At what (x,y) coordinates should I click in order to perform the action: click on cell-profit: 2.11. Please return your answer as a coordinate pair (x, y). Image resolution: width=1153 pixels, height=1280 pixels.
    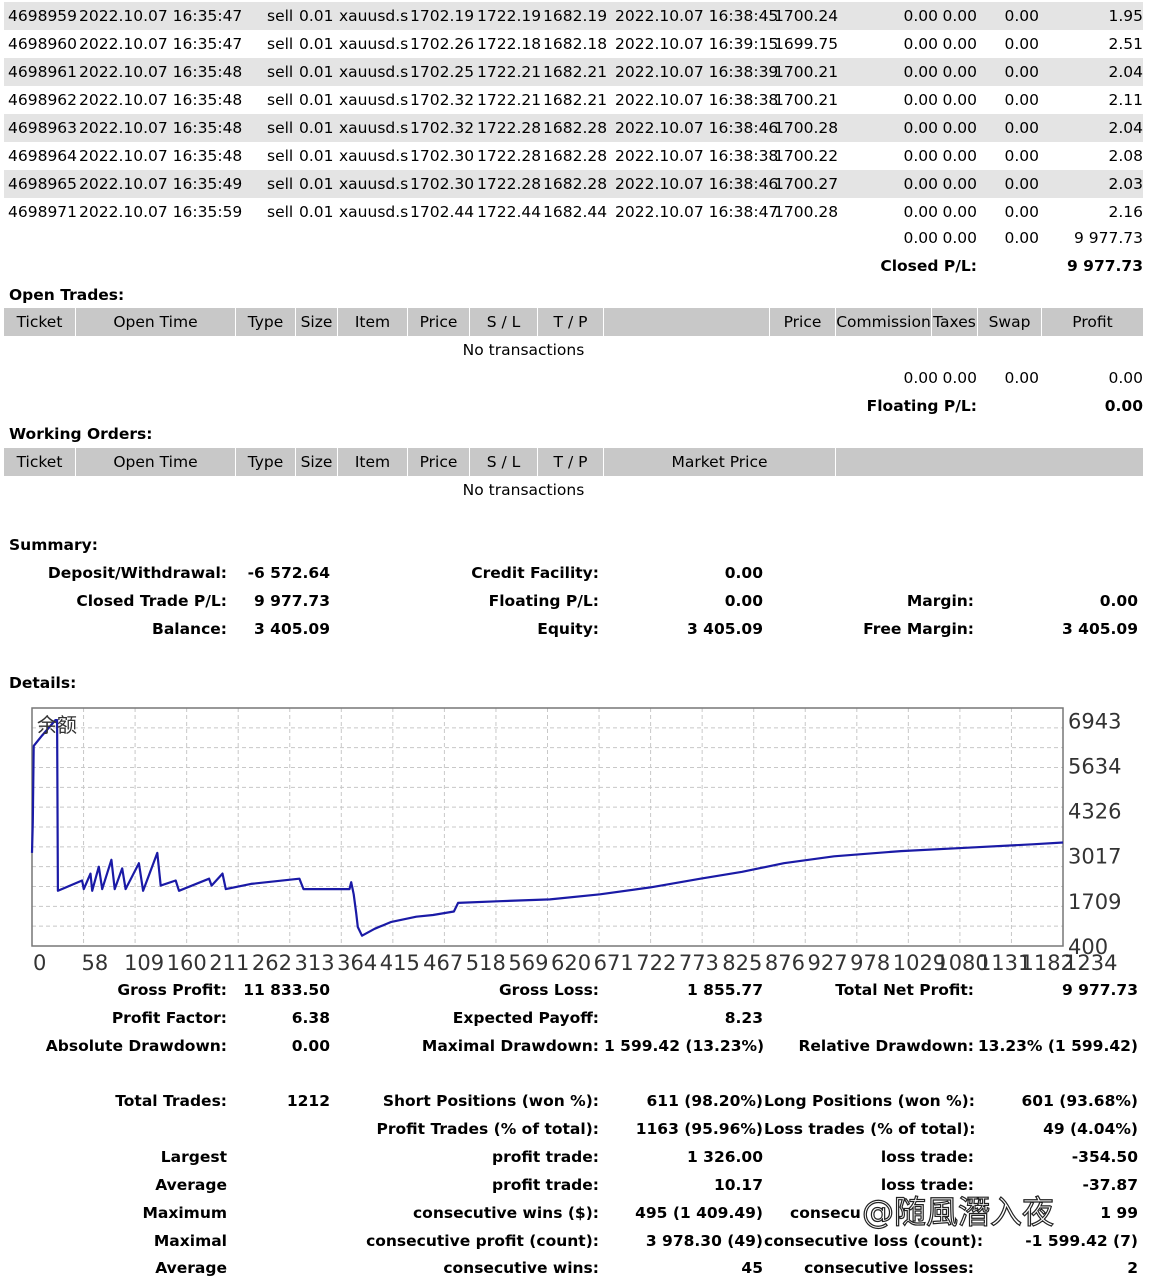
    Looking at the image, I should click on (1125, 100).